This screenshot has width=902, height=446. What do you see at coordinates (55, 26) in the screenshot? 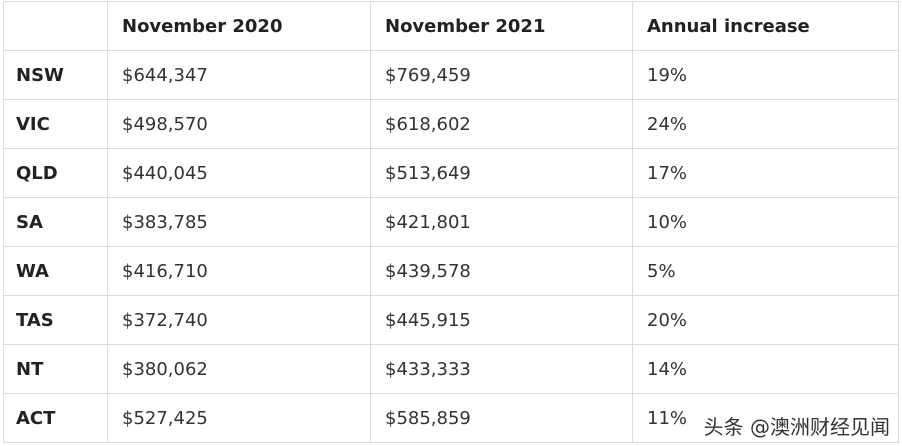
I see `header-cell-empty` at bounding box center [55, 26].